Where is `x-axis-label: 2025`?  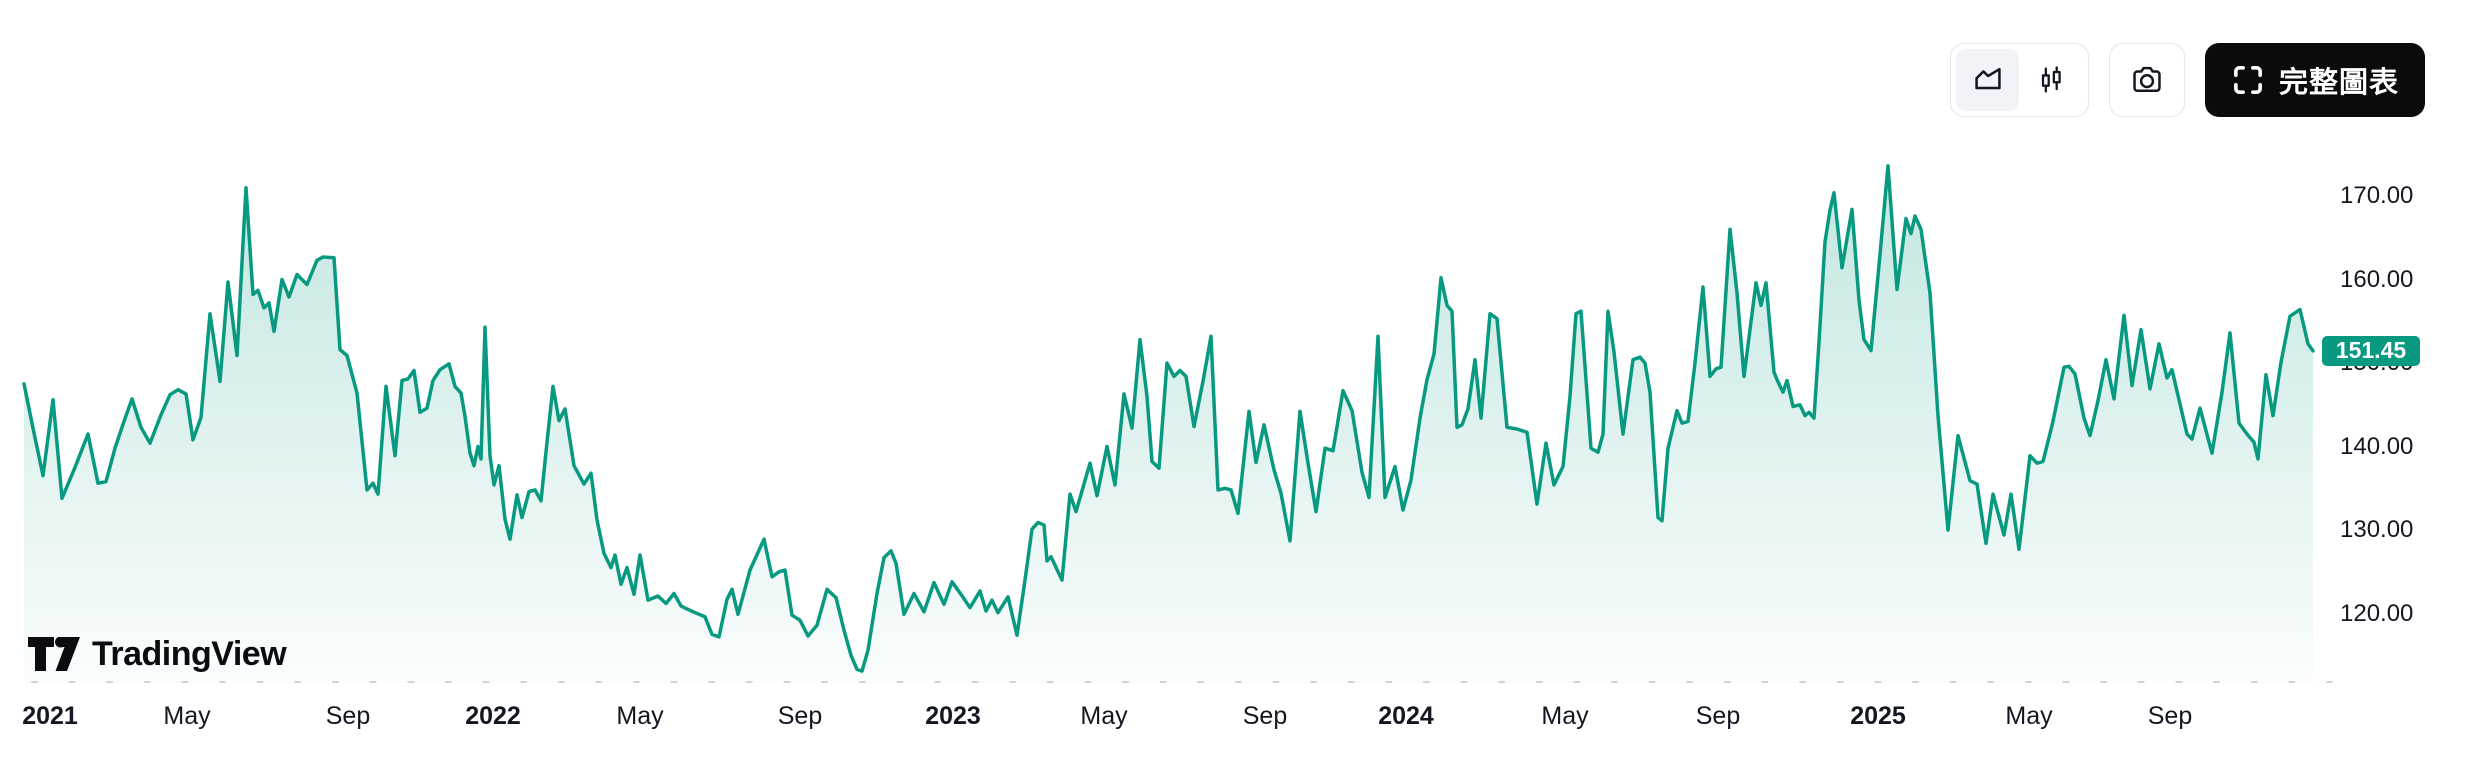
x-axis-label: 2025 is located at coordinates (1878, 716).